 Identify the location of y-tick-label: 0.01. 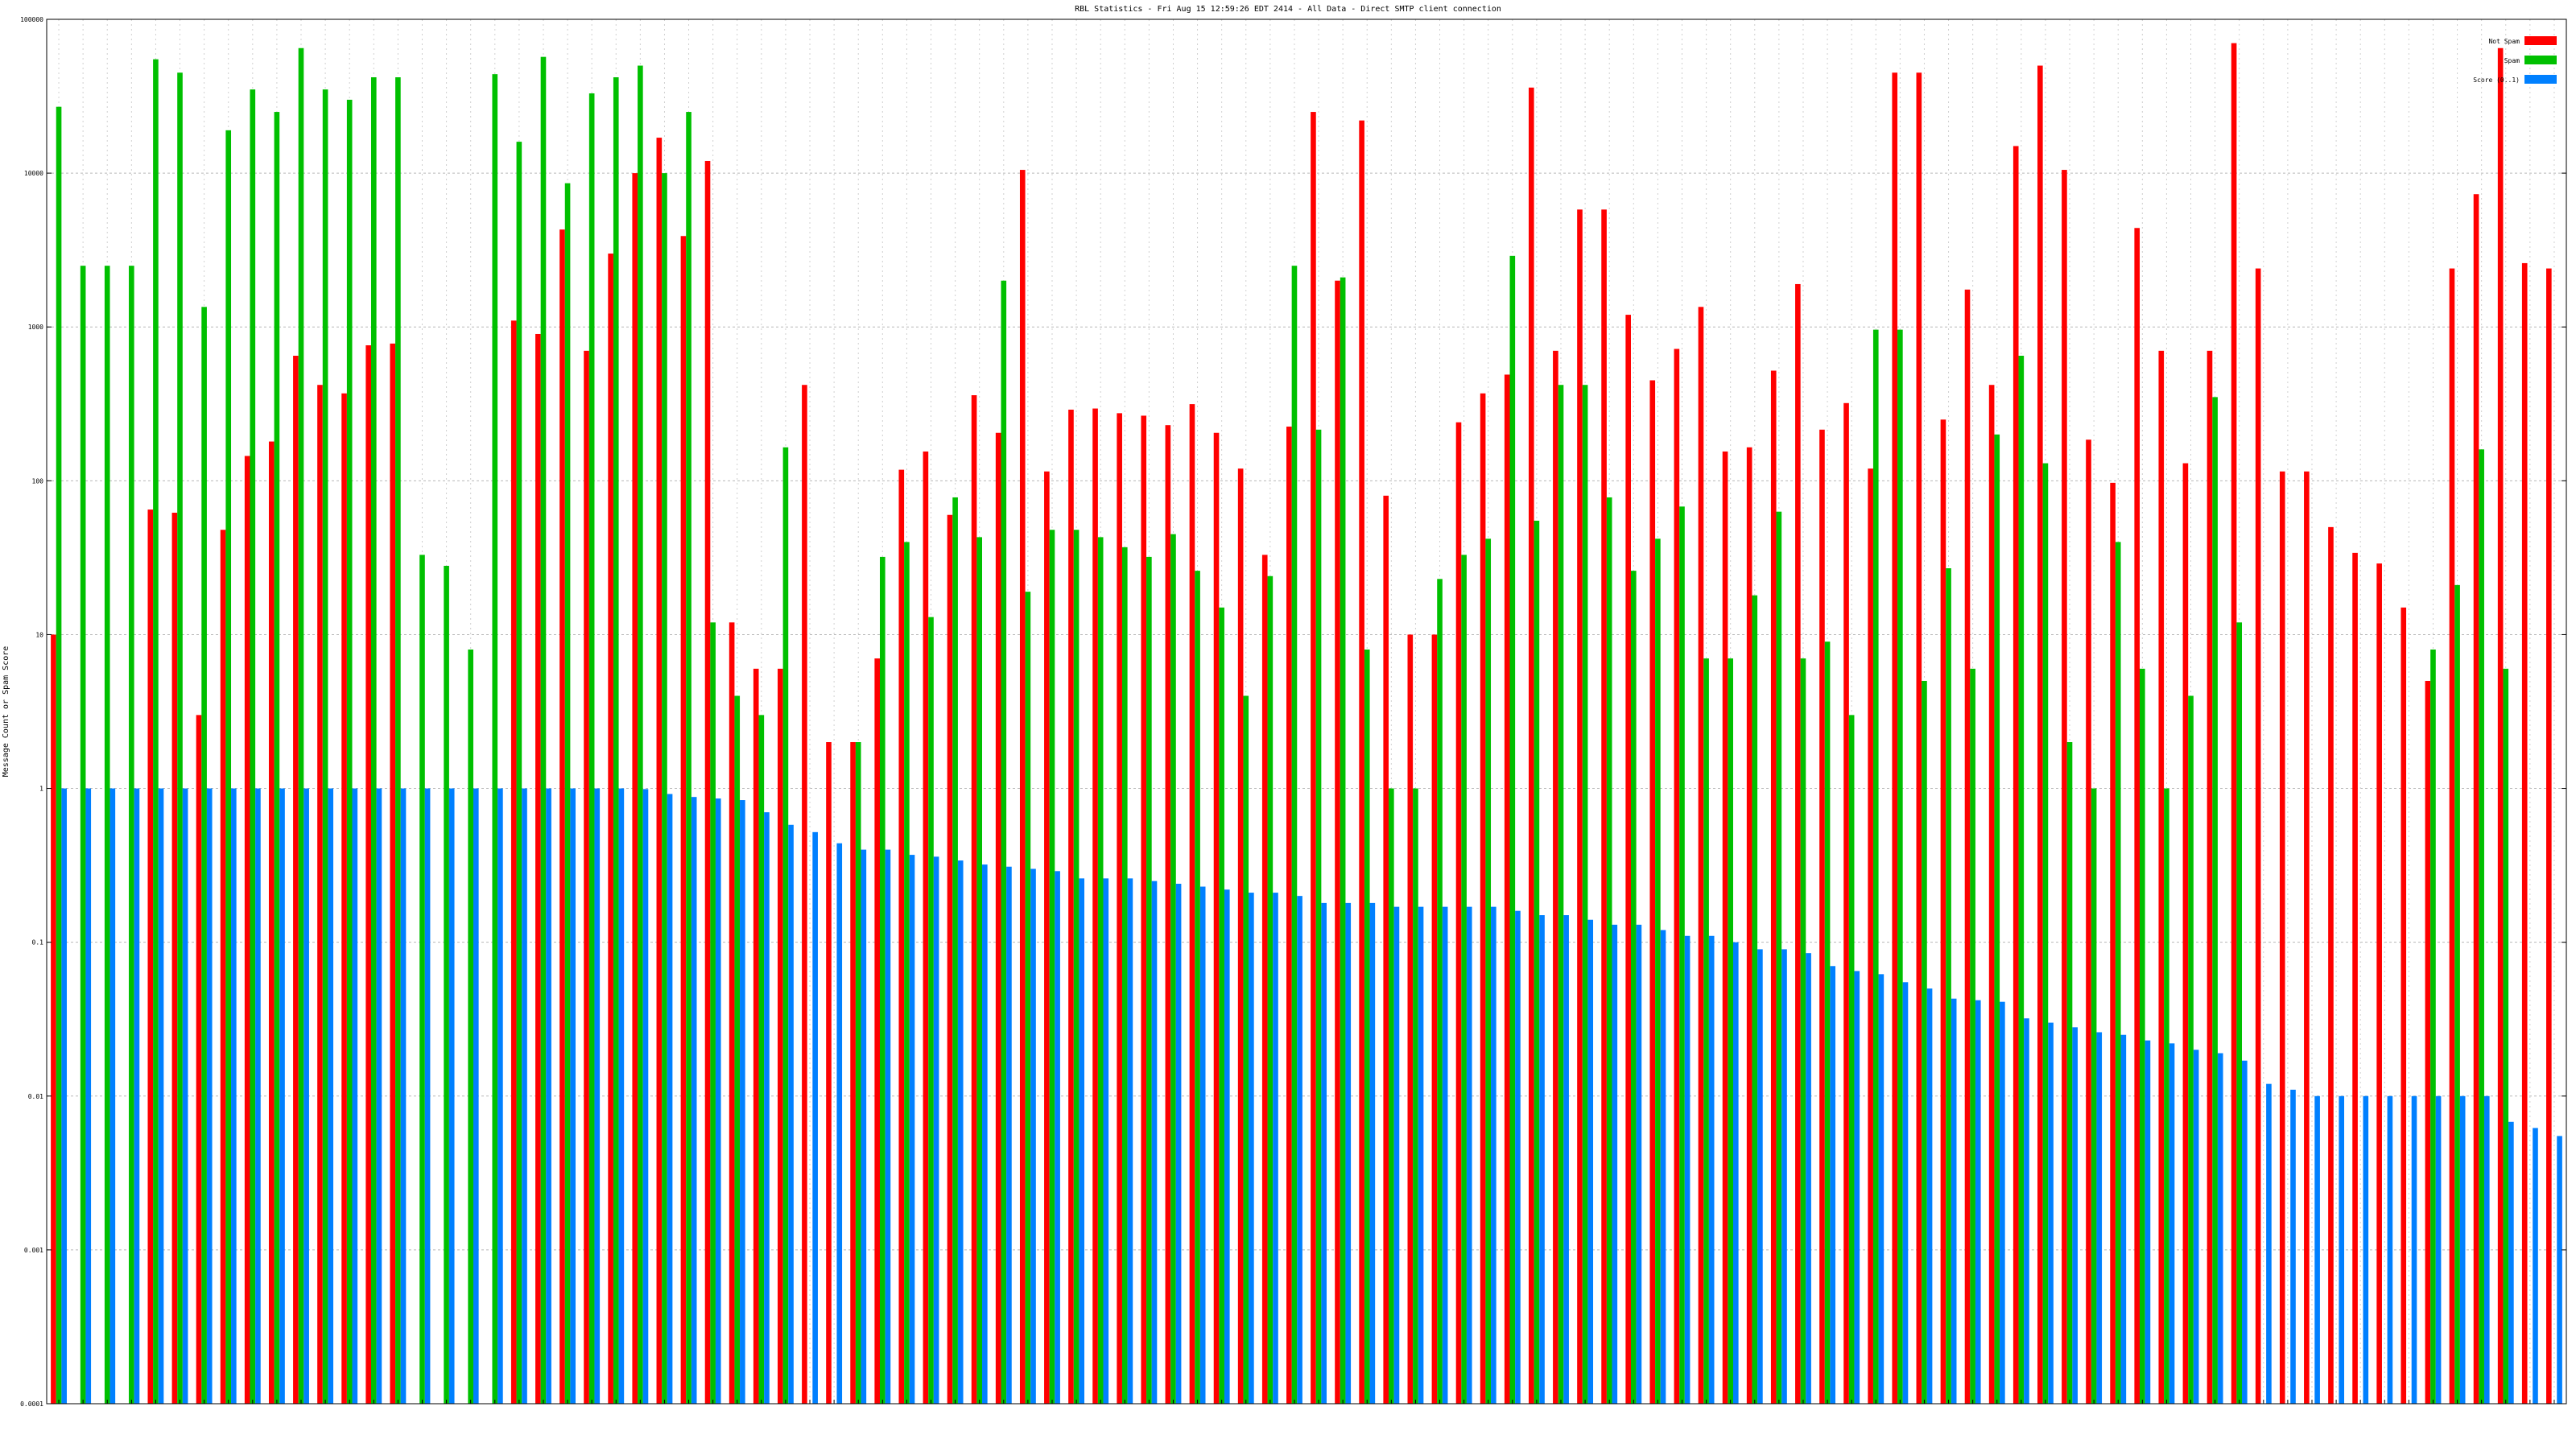
(35, 1096).